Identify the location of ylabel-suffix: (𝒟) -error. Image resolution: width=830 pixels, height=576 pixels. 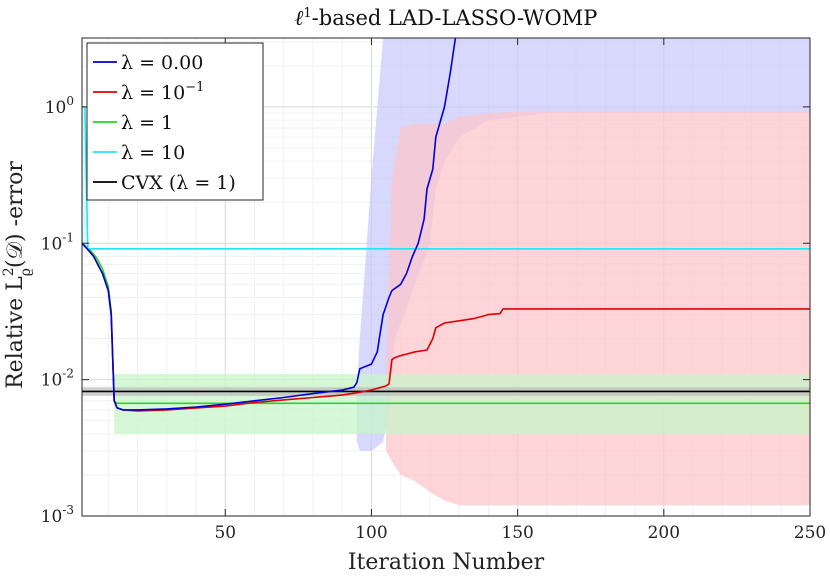
(15, 214).